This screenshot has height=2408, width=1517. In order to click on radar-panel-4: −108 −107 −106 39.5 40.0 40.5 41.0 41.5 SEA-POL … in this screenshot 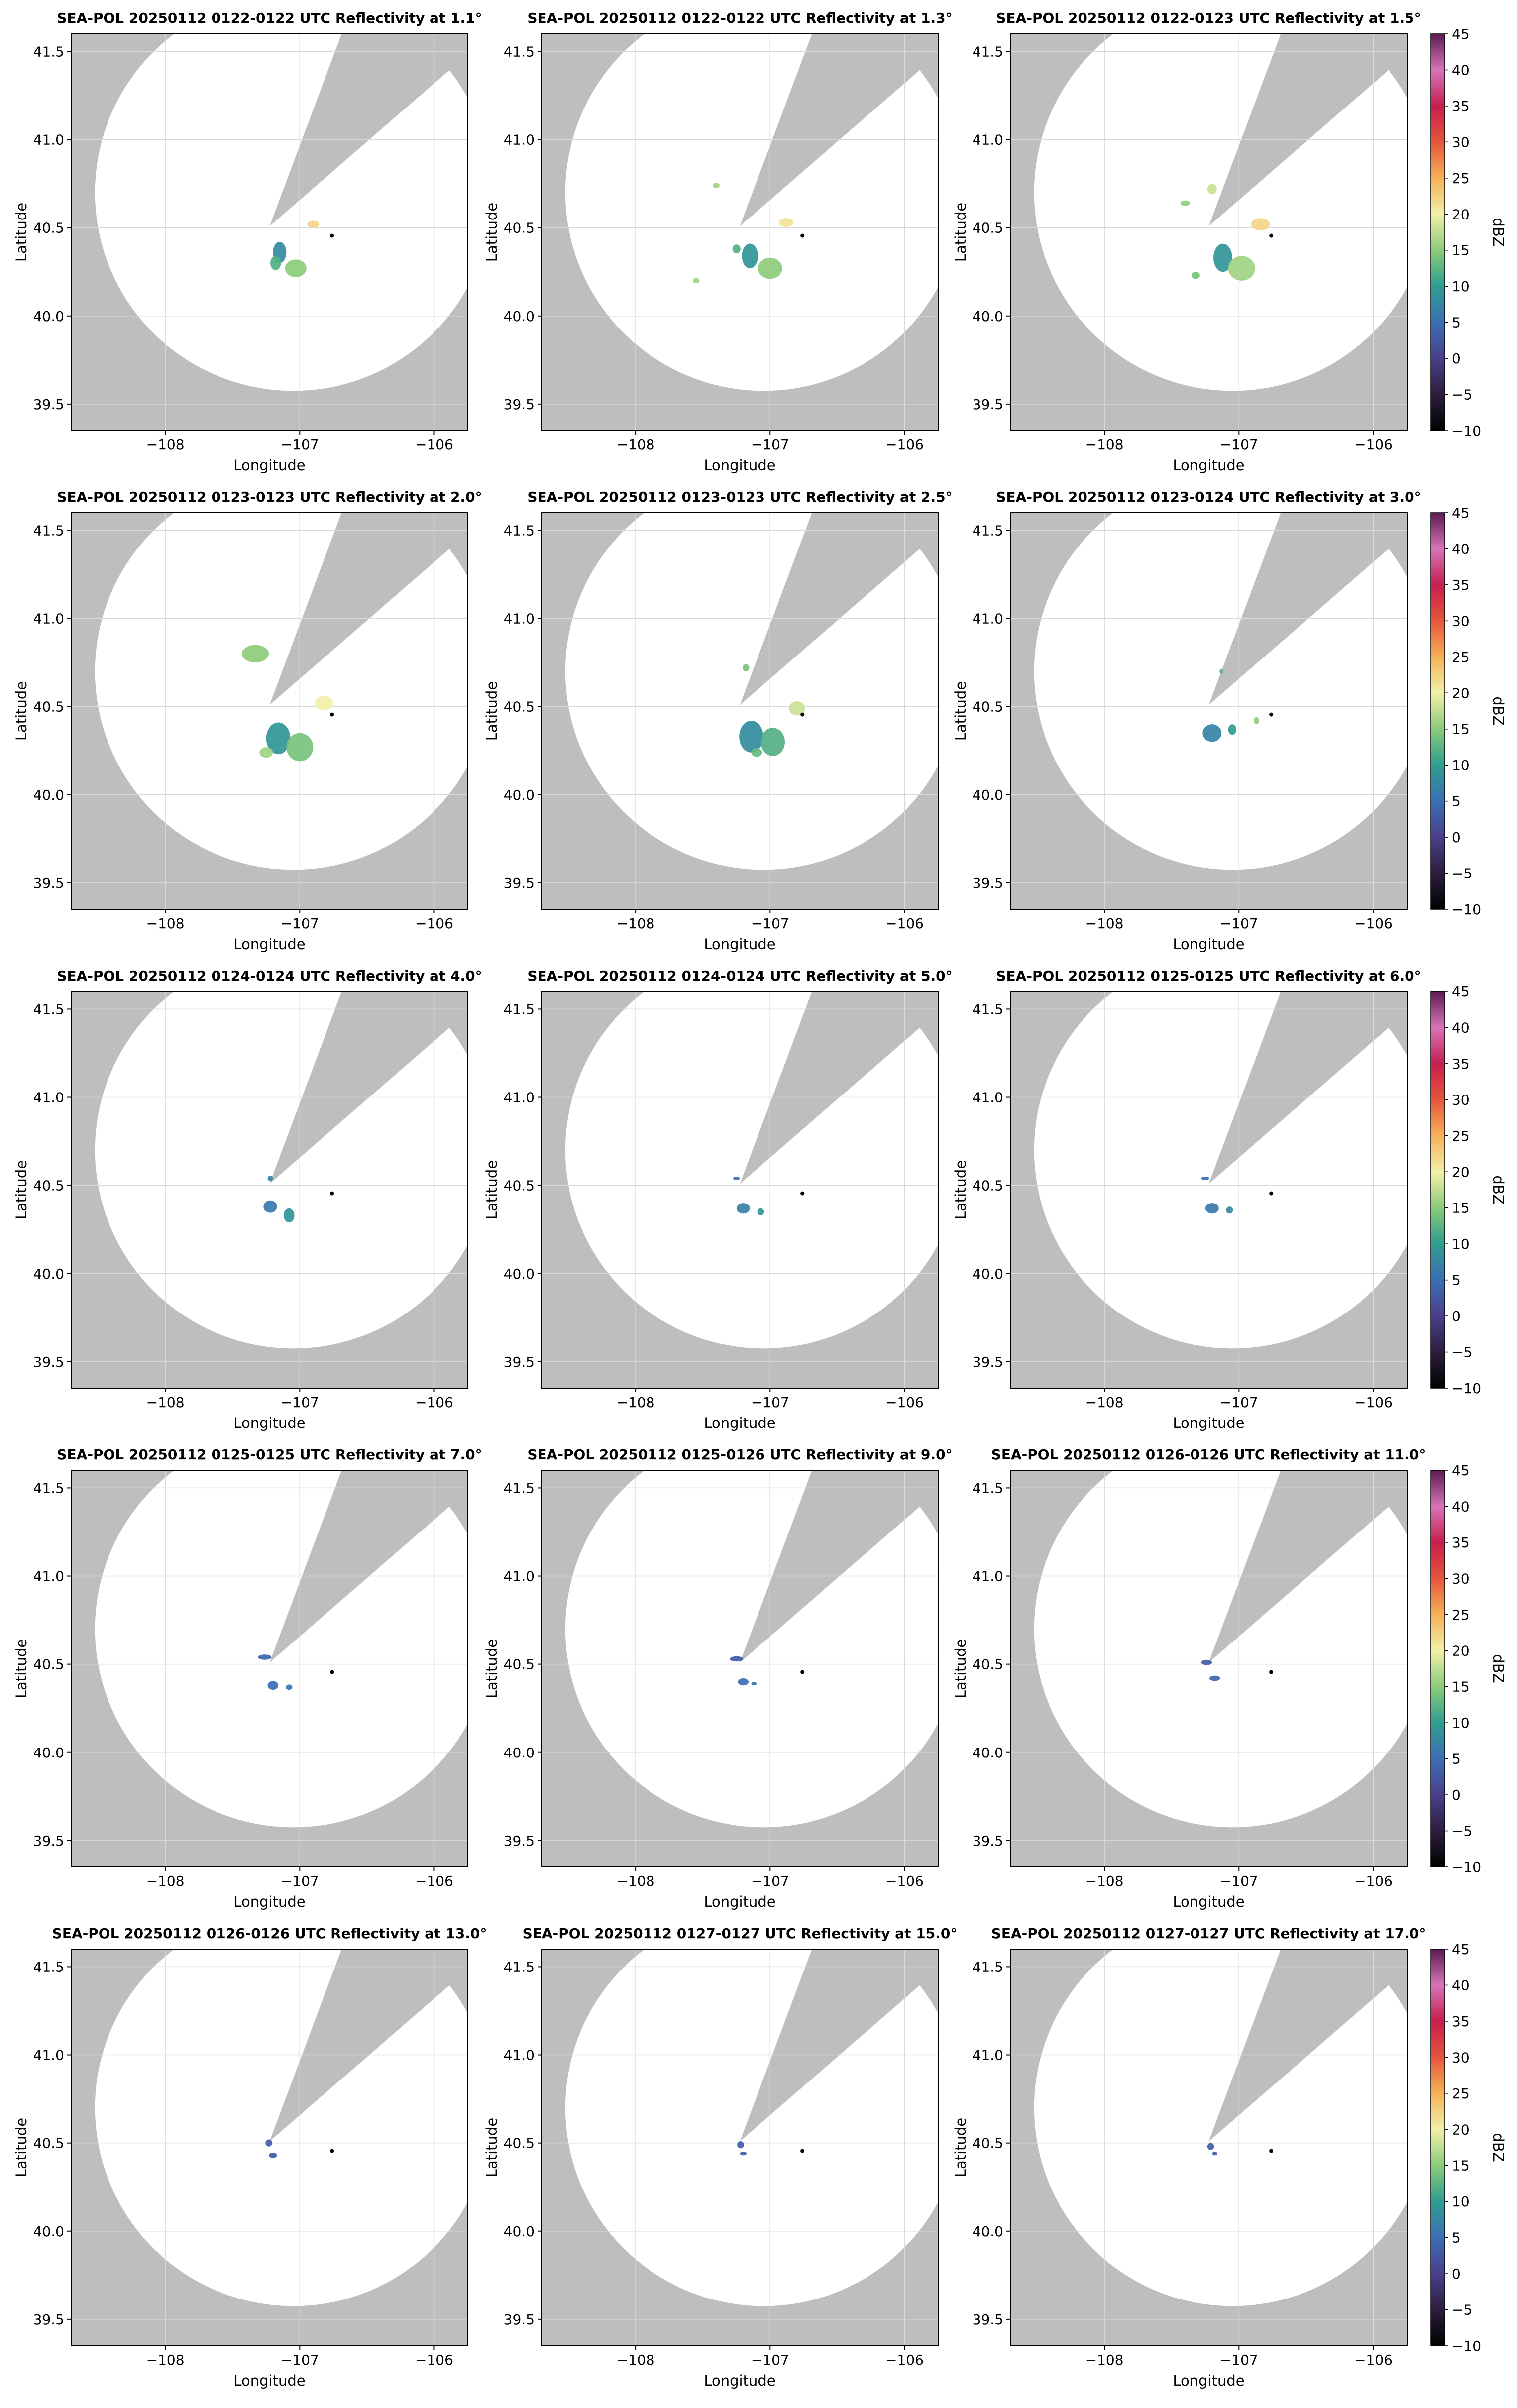, I will do `click(248, 721)`.